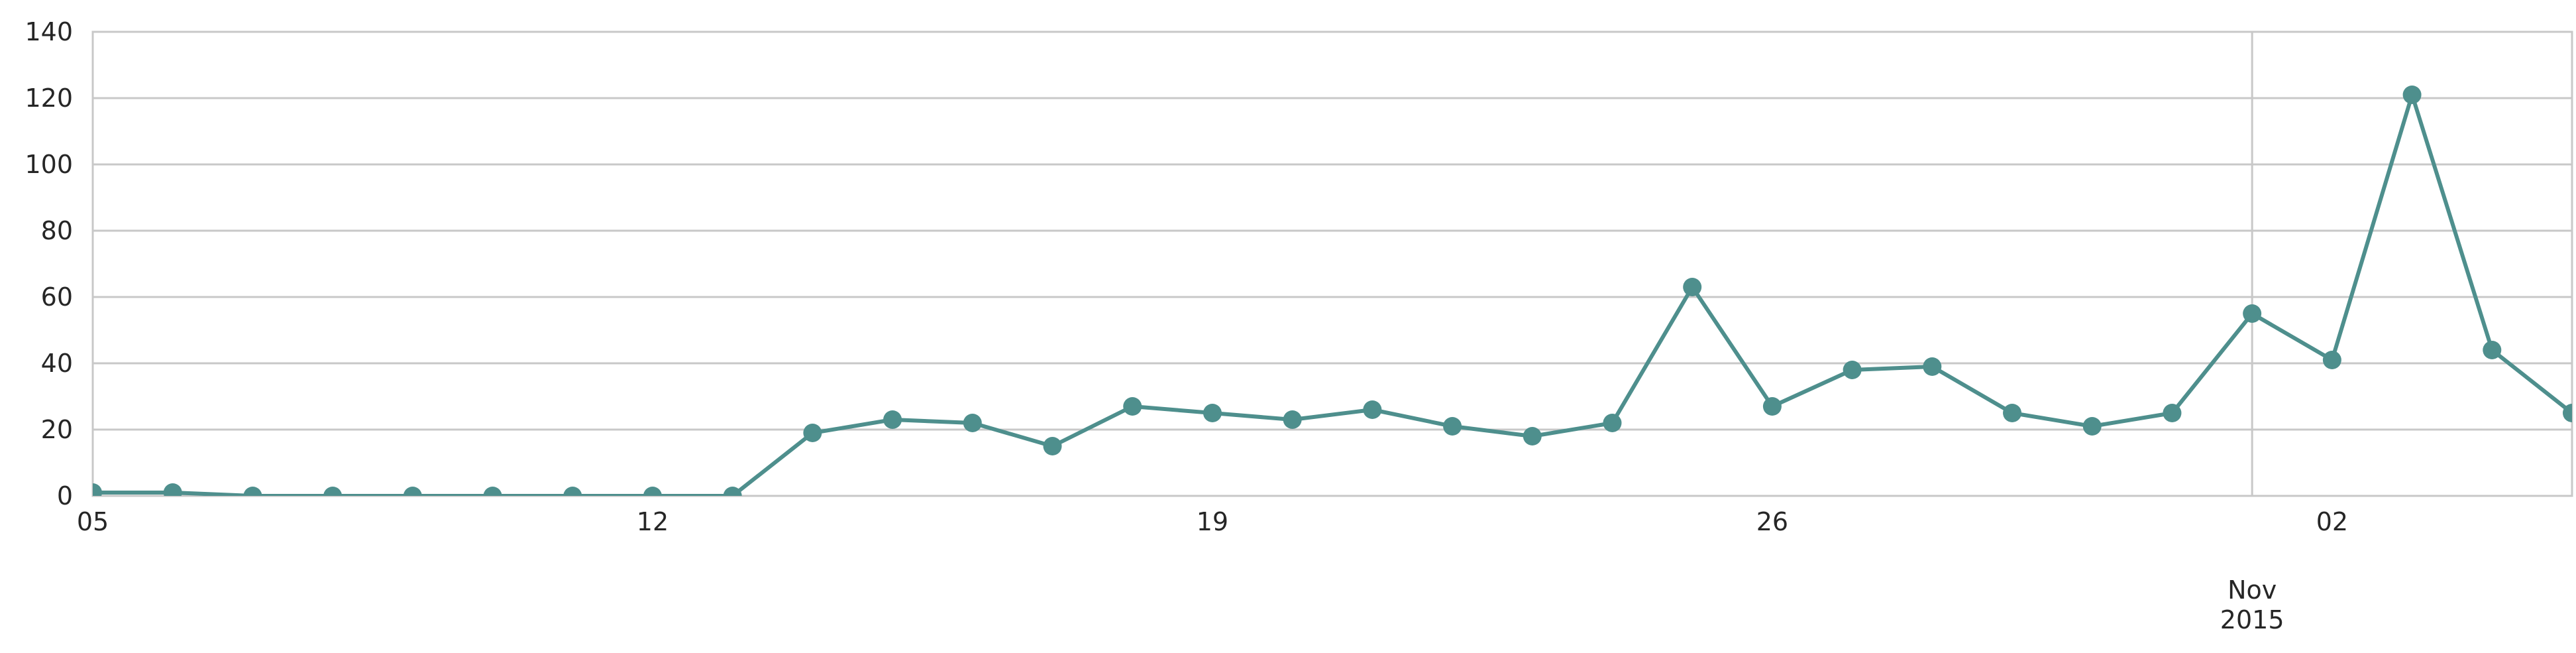  Describe the element at coordinates (57, 230) in the screenshot. I see `y-tick-label: 80` at that location.